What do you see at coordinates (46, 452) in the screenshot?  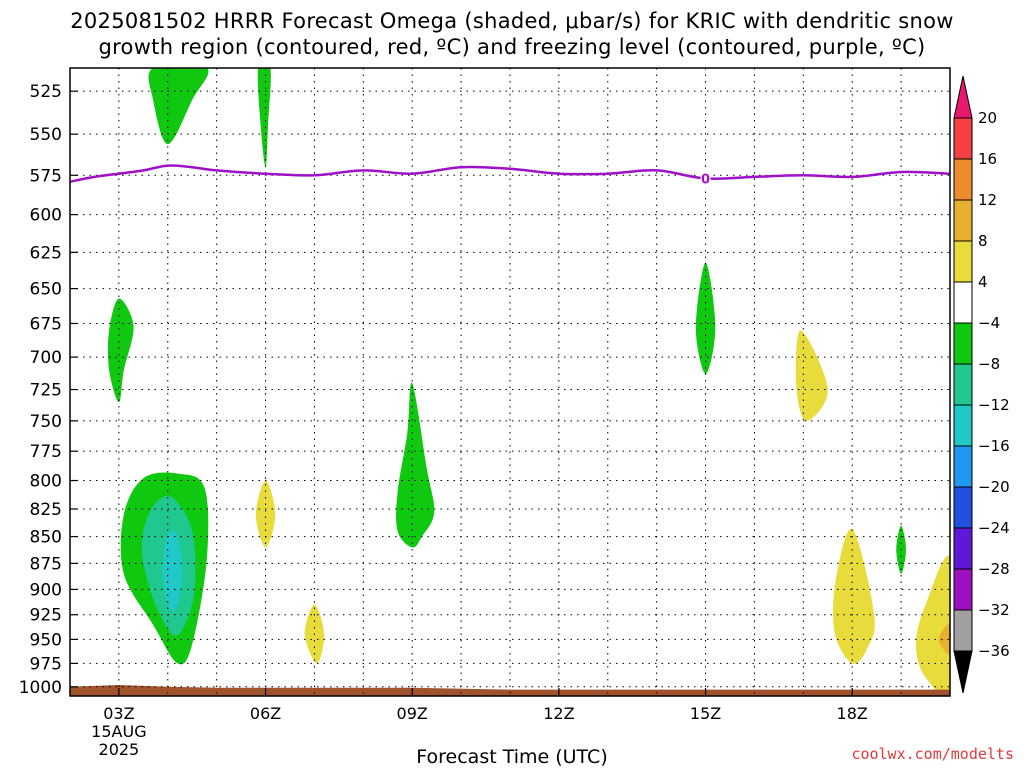 I see `ytick-label-775: 775` at bounding box center [46, 452].